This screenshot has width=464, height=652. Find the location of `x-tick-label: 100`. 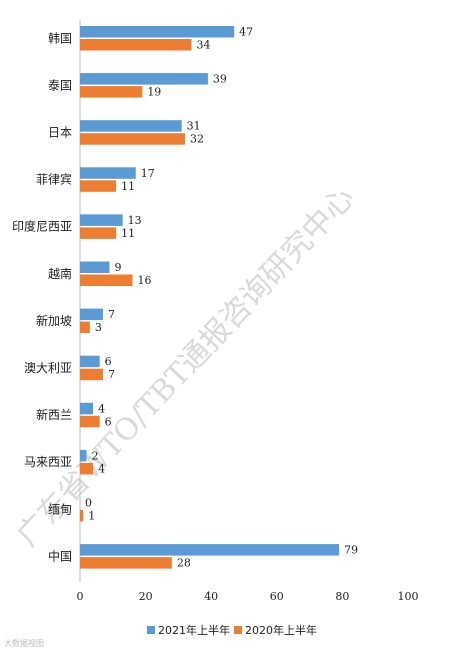

x-tick-label: 100 is located at coordinates (408, 596).